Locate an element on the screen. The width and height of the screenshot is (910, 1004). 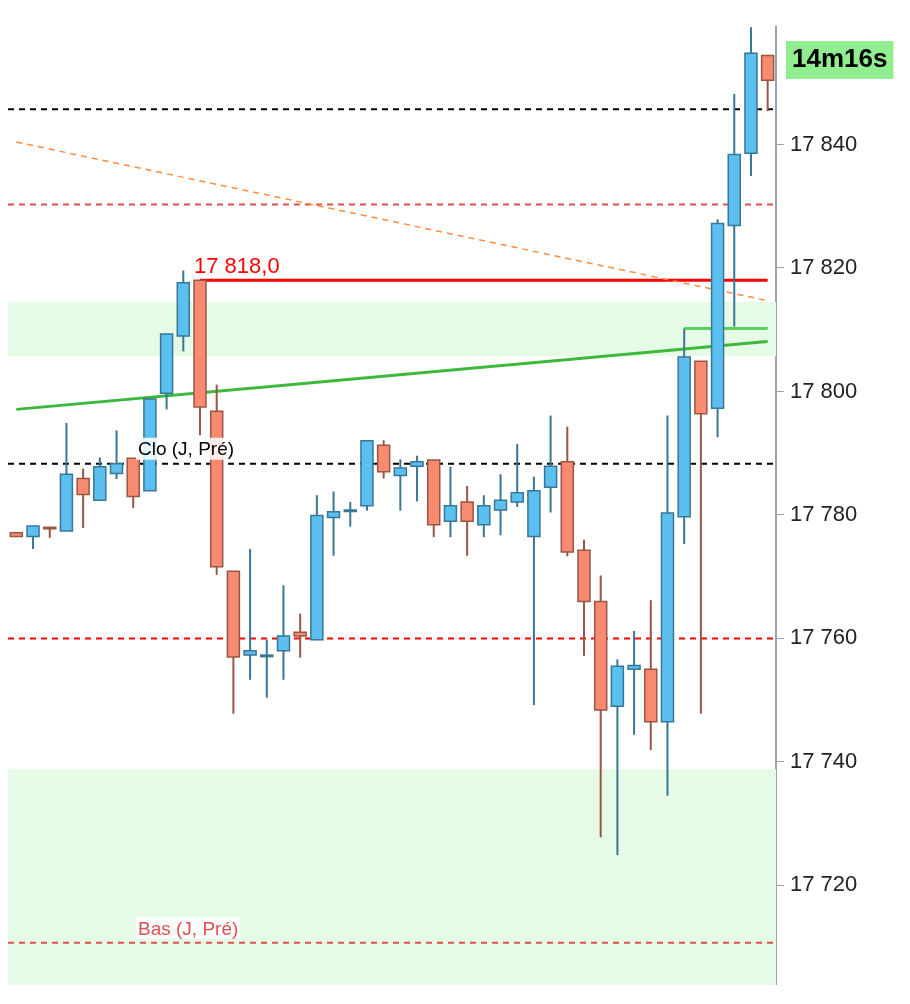
annotation: 17 818,0 is located at coordinates (237, 266).